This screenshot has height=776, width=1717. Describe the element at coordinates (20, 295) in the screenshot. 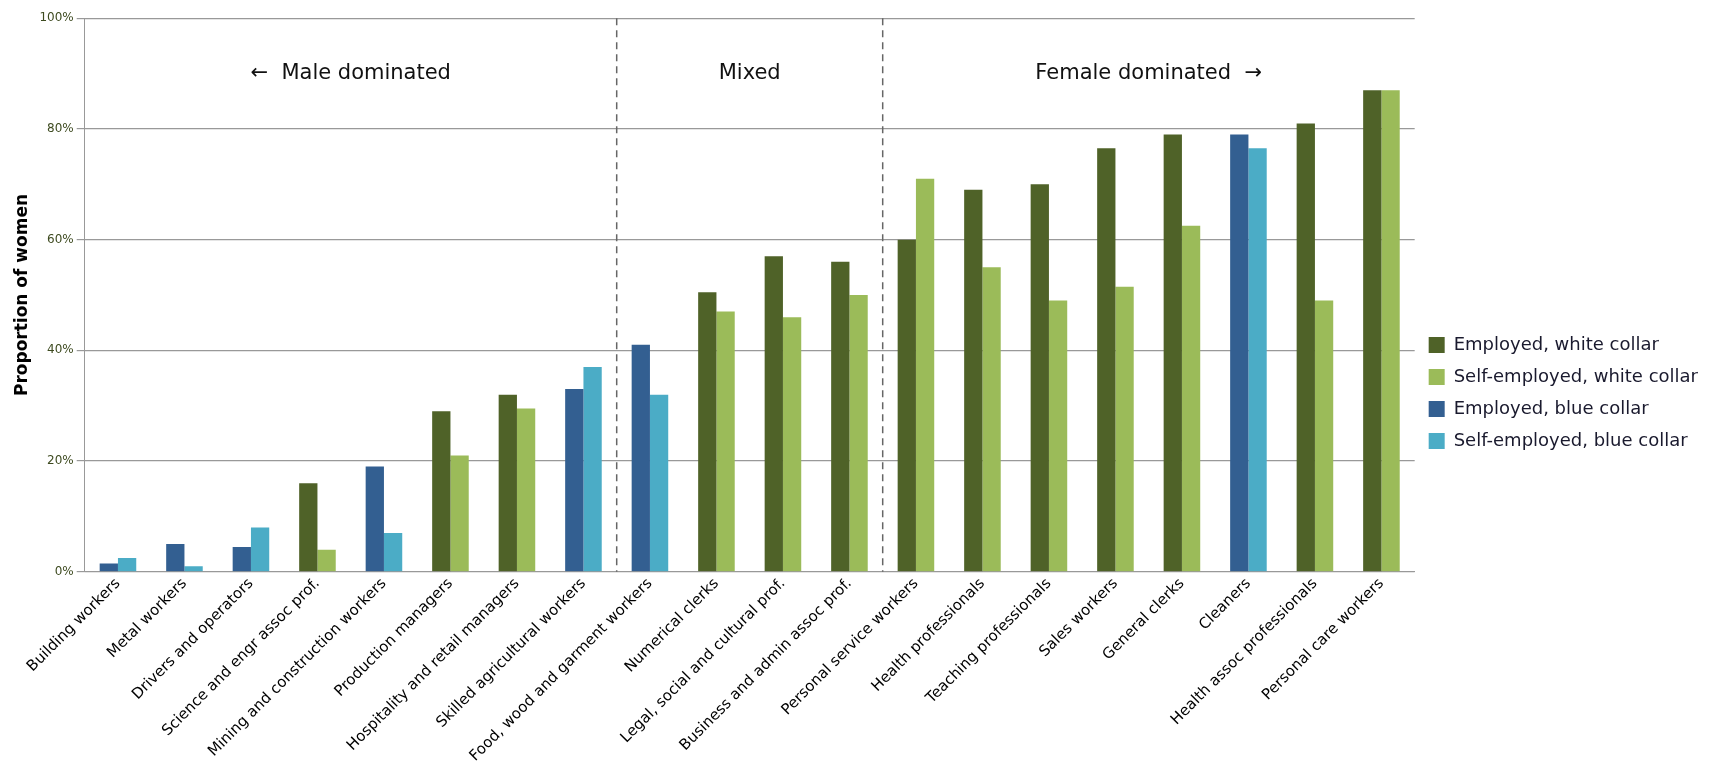

I see `y-axis-title: Proportion of women` at that location.